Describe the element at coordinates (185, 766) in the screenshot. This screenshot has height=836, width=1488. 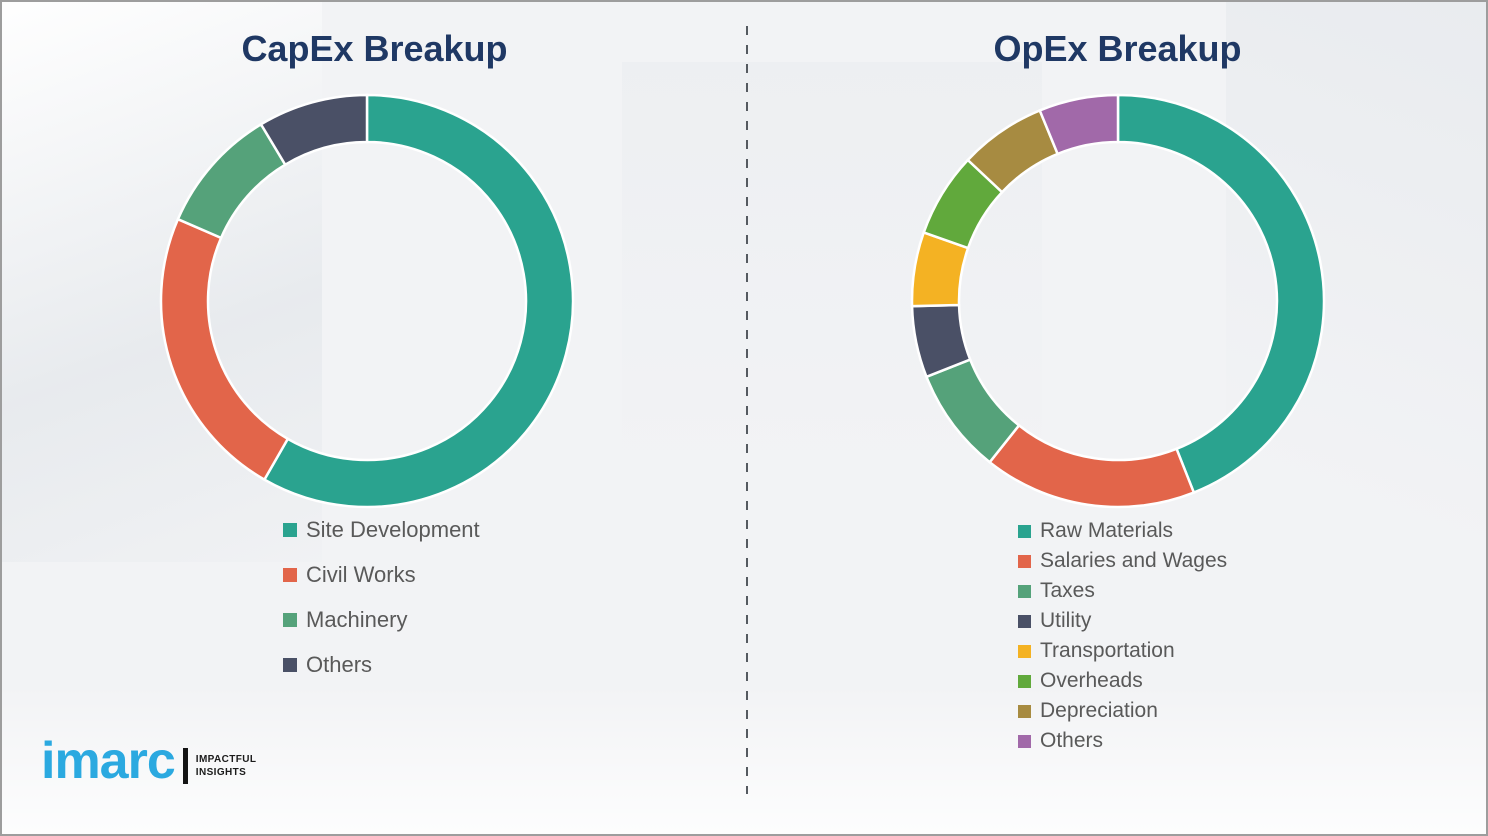
I see `logo-divider-bar` at that location.